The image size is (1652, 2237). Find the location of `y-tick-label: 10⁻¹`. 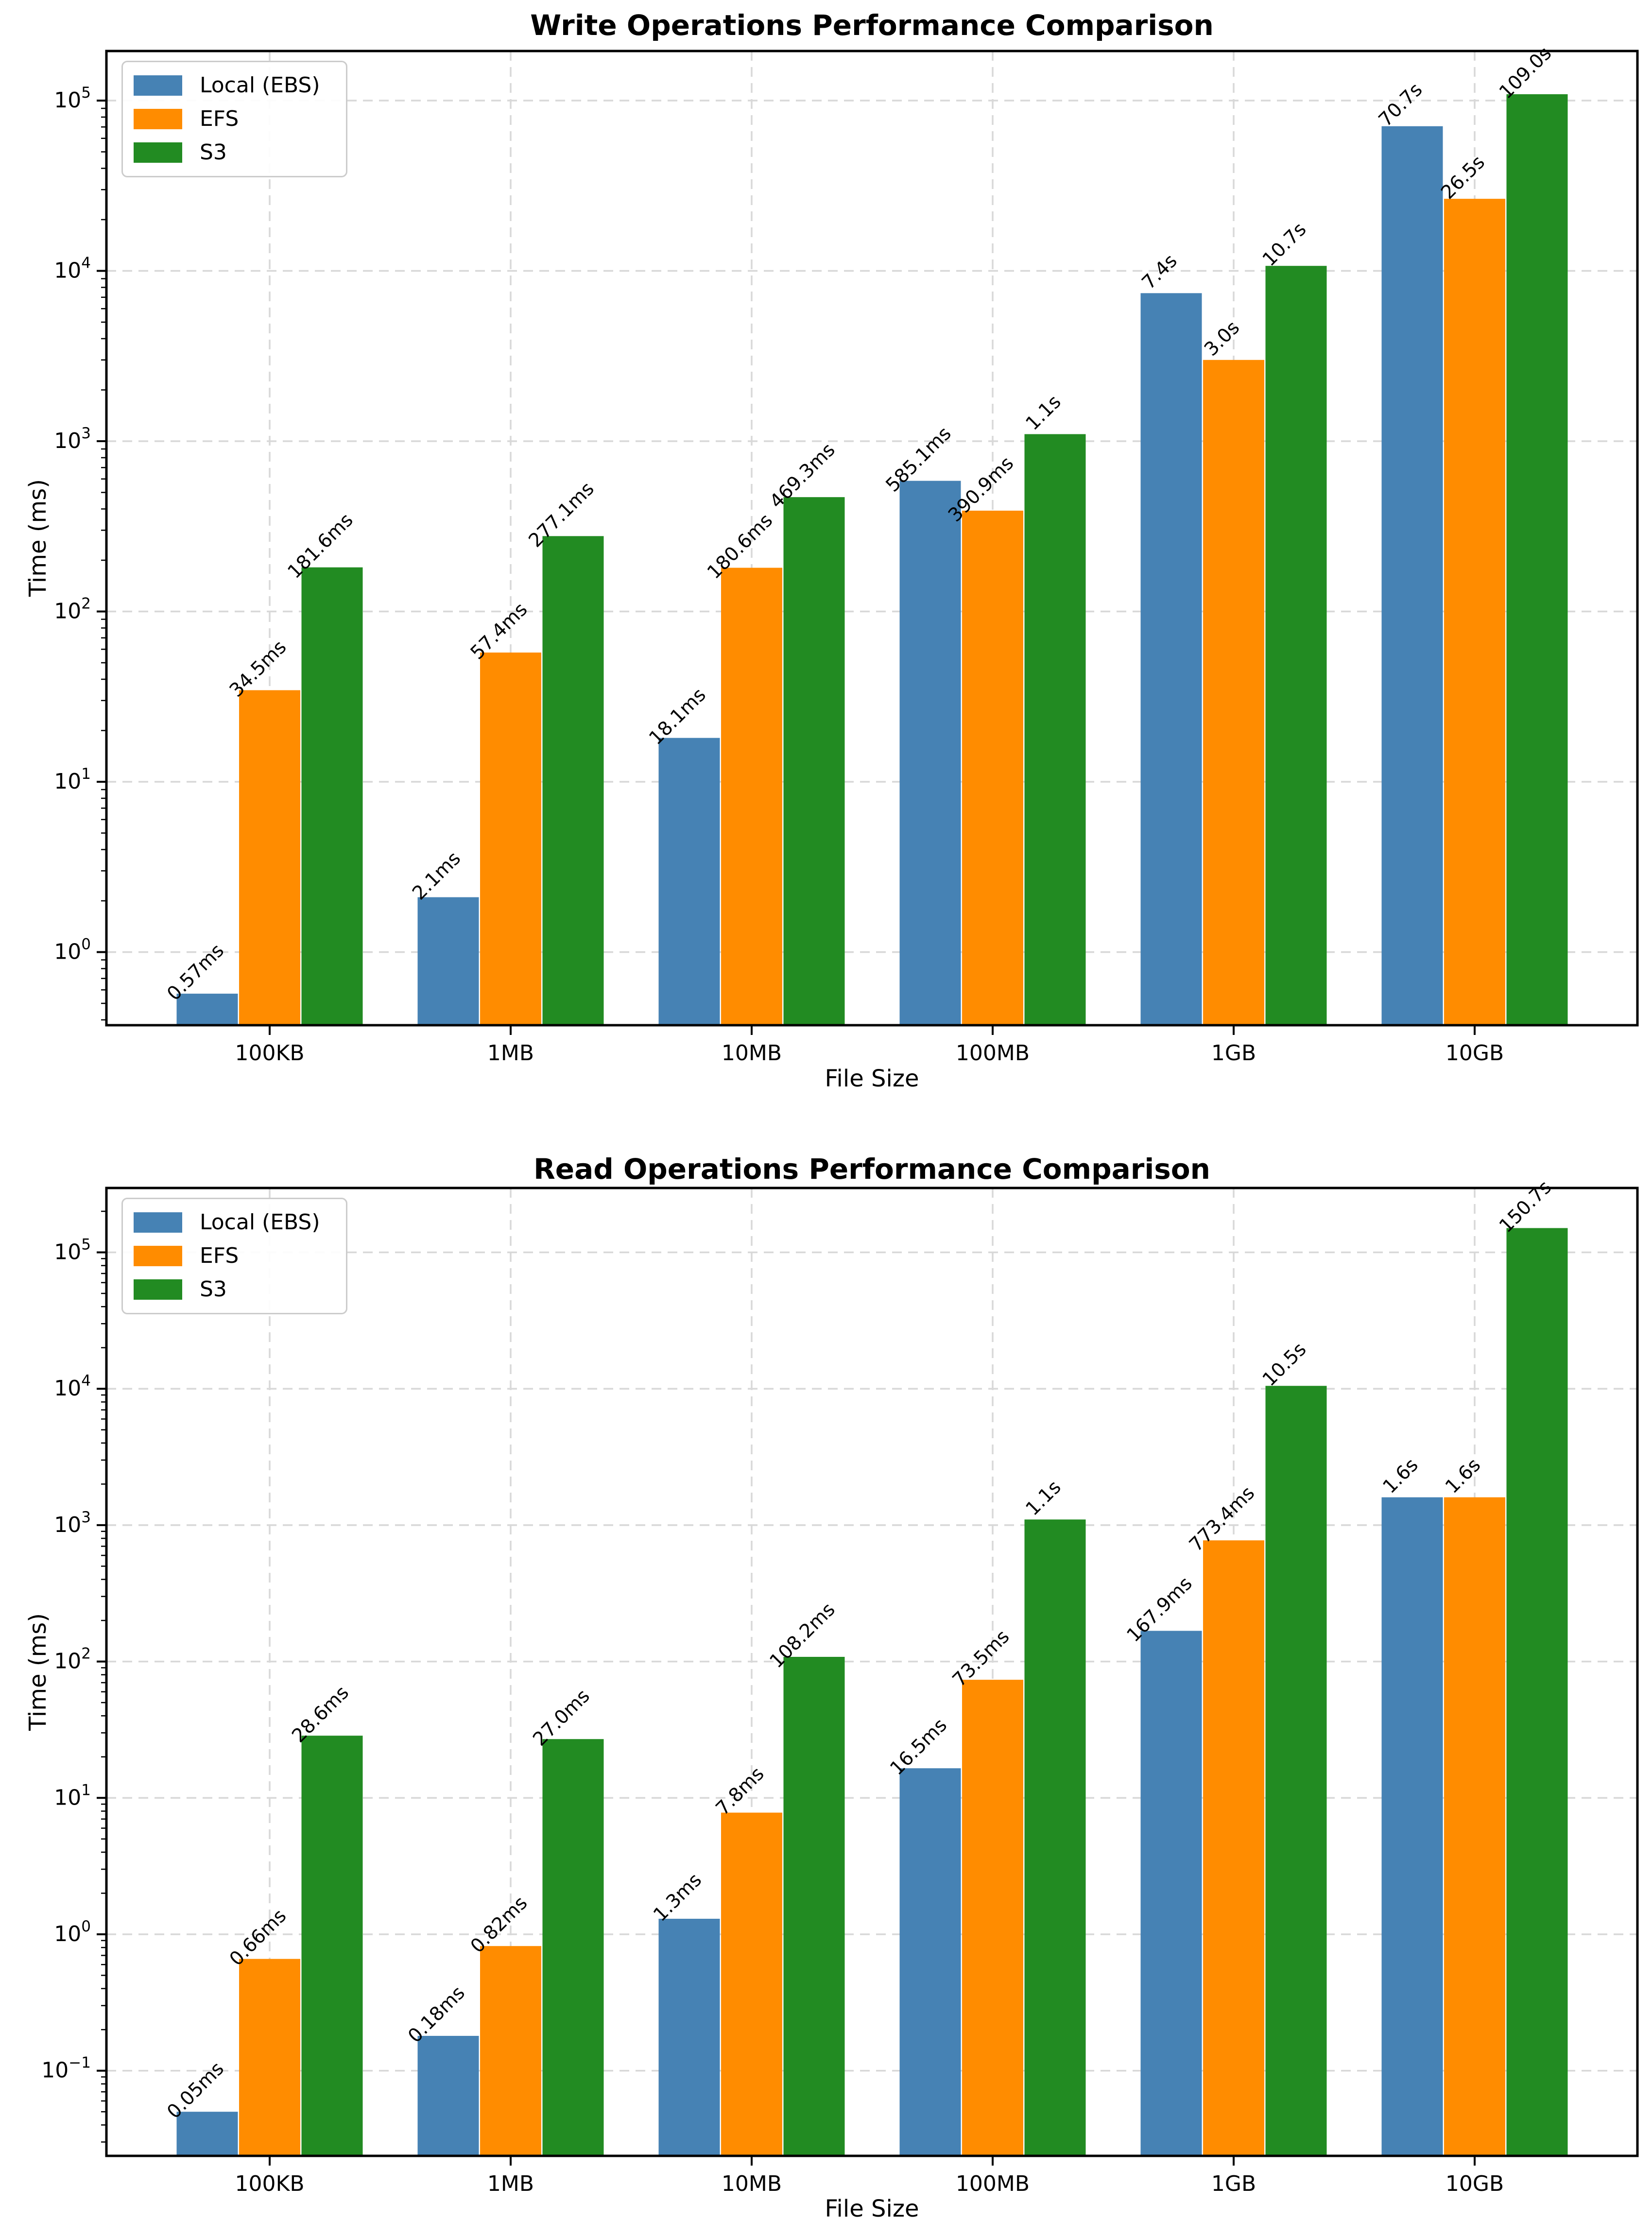

y-tick-label: 10⁻¹ is located at coordinates (66, 2069).